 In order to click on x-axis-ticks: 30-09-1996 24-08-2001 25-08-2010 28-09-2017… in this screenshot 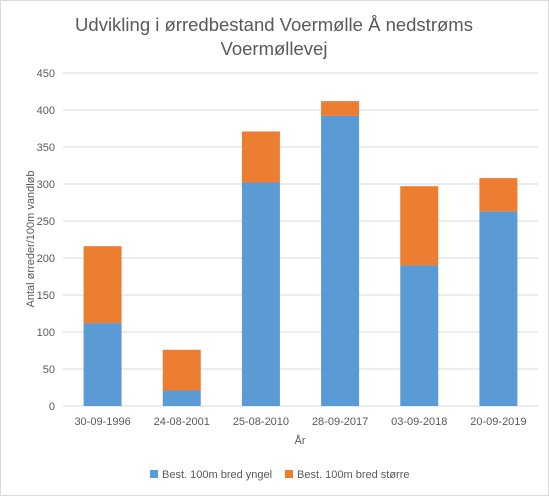, I will do `click(300, 422)`.